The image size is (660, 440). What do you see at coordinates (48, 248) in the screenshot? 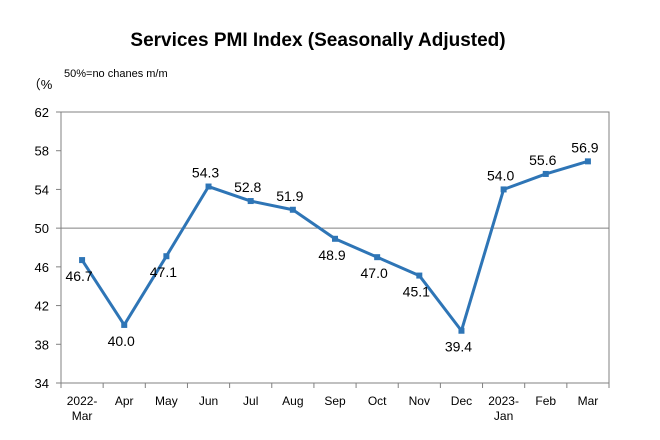
I see `y-axis: 62 58 54 50 46 42 38 34` at bounding box center [48, 248].